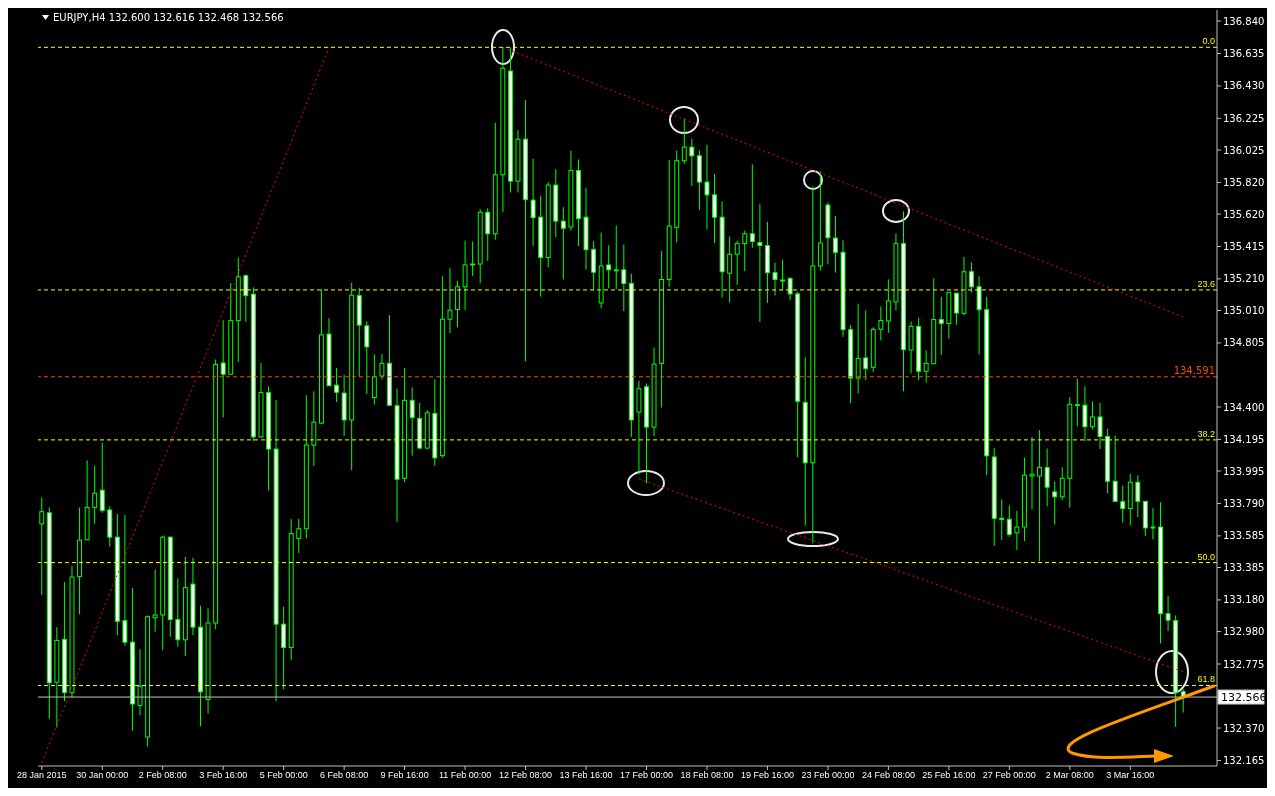 This screenshot has width=1275, height=796. Describe the element at coordinates (949, 775) in the screenshot. I see `x-tick-label: 25 Feb 16:00` at that location.